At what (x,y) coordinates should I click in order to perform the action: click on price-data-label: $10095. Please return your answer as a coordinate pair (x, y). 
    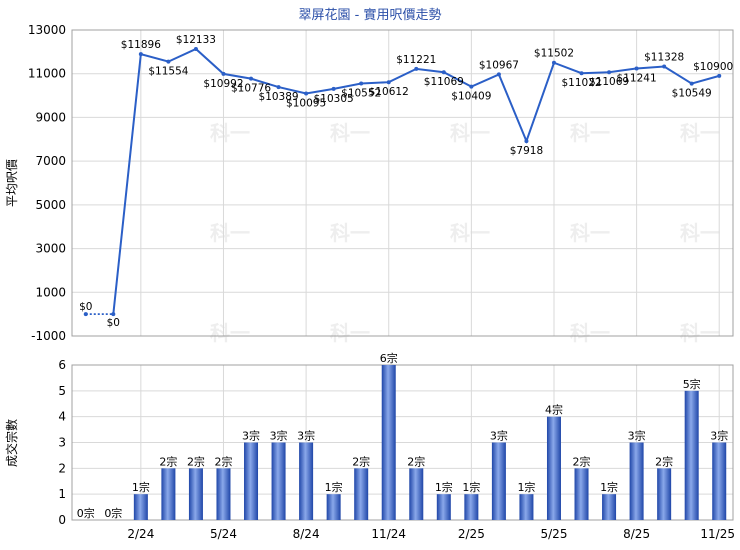
    Looking at the image, I should click on (306, 103).